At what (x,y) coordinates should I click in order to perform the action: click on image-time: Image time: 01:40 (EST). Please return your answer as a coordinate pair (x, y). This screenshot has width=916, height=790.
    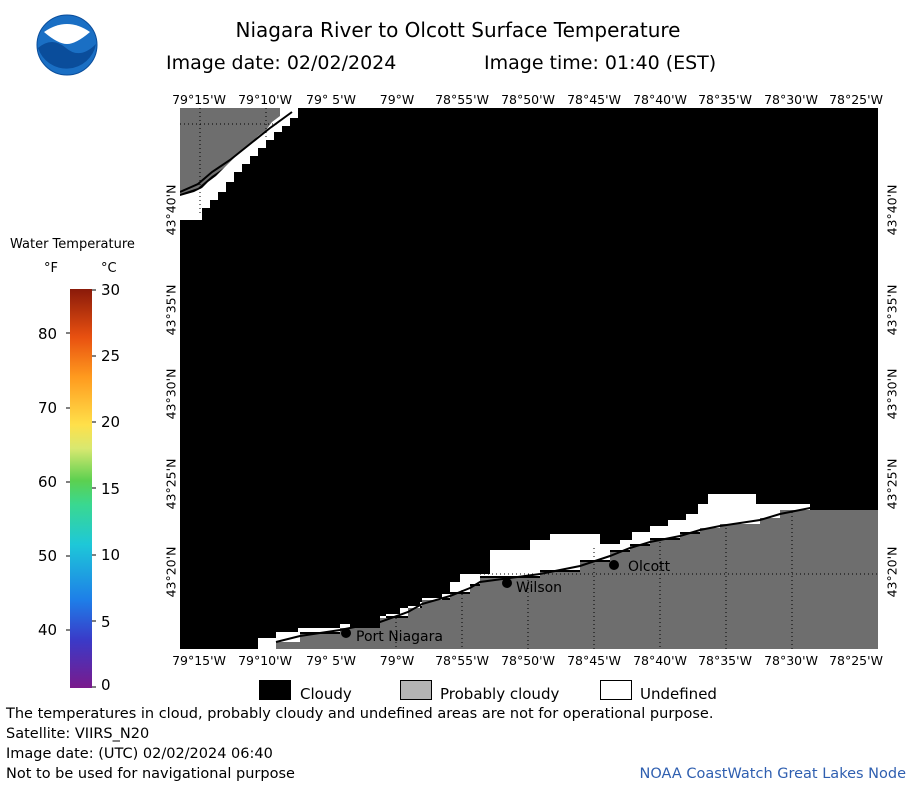
    Looking at the image, I should click on (600, 63).